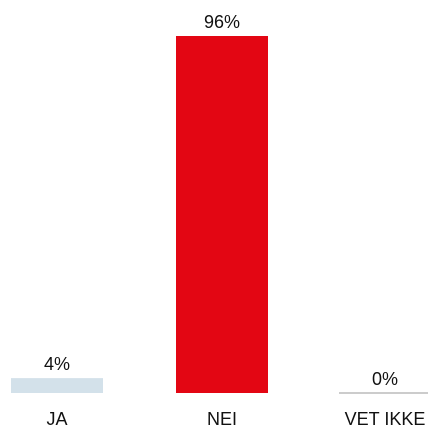 The width and height of the screenshot is (428, 430). What do you see at coordinates (385, 419) in the screenshot?
I see `category-label: VET IKKE` at bounding box center [385, 419].